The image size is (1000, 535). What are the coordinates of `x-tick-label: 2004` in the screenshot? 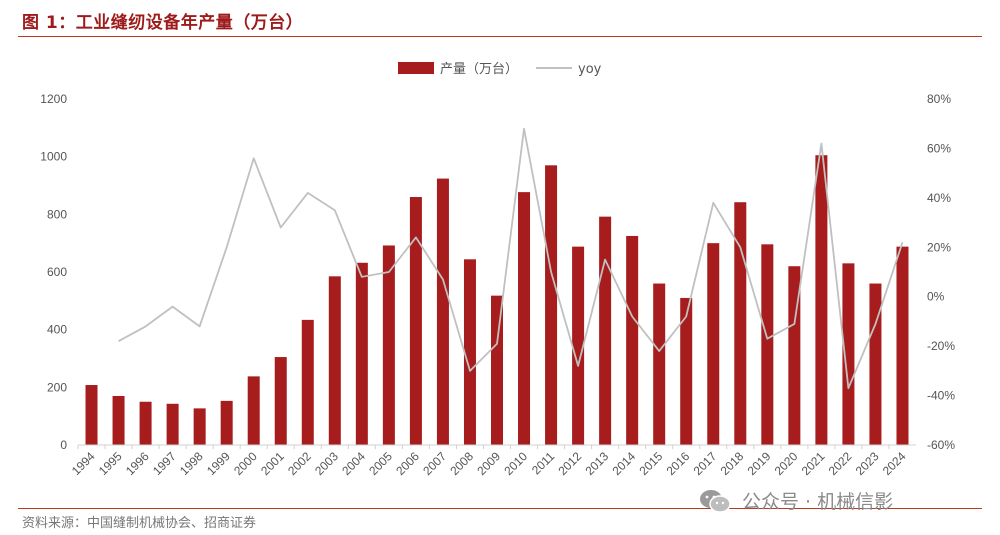 It's located at (353, 463).